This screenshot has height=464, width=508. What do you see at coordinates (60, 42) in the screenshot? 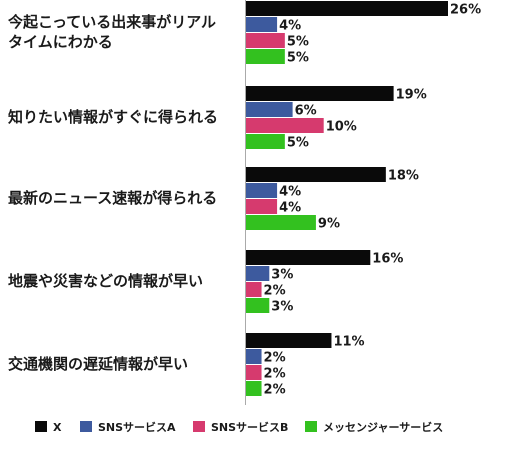
I see `category-label: タイムにわかる` at bounding box center [60, 42].